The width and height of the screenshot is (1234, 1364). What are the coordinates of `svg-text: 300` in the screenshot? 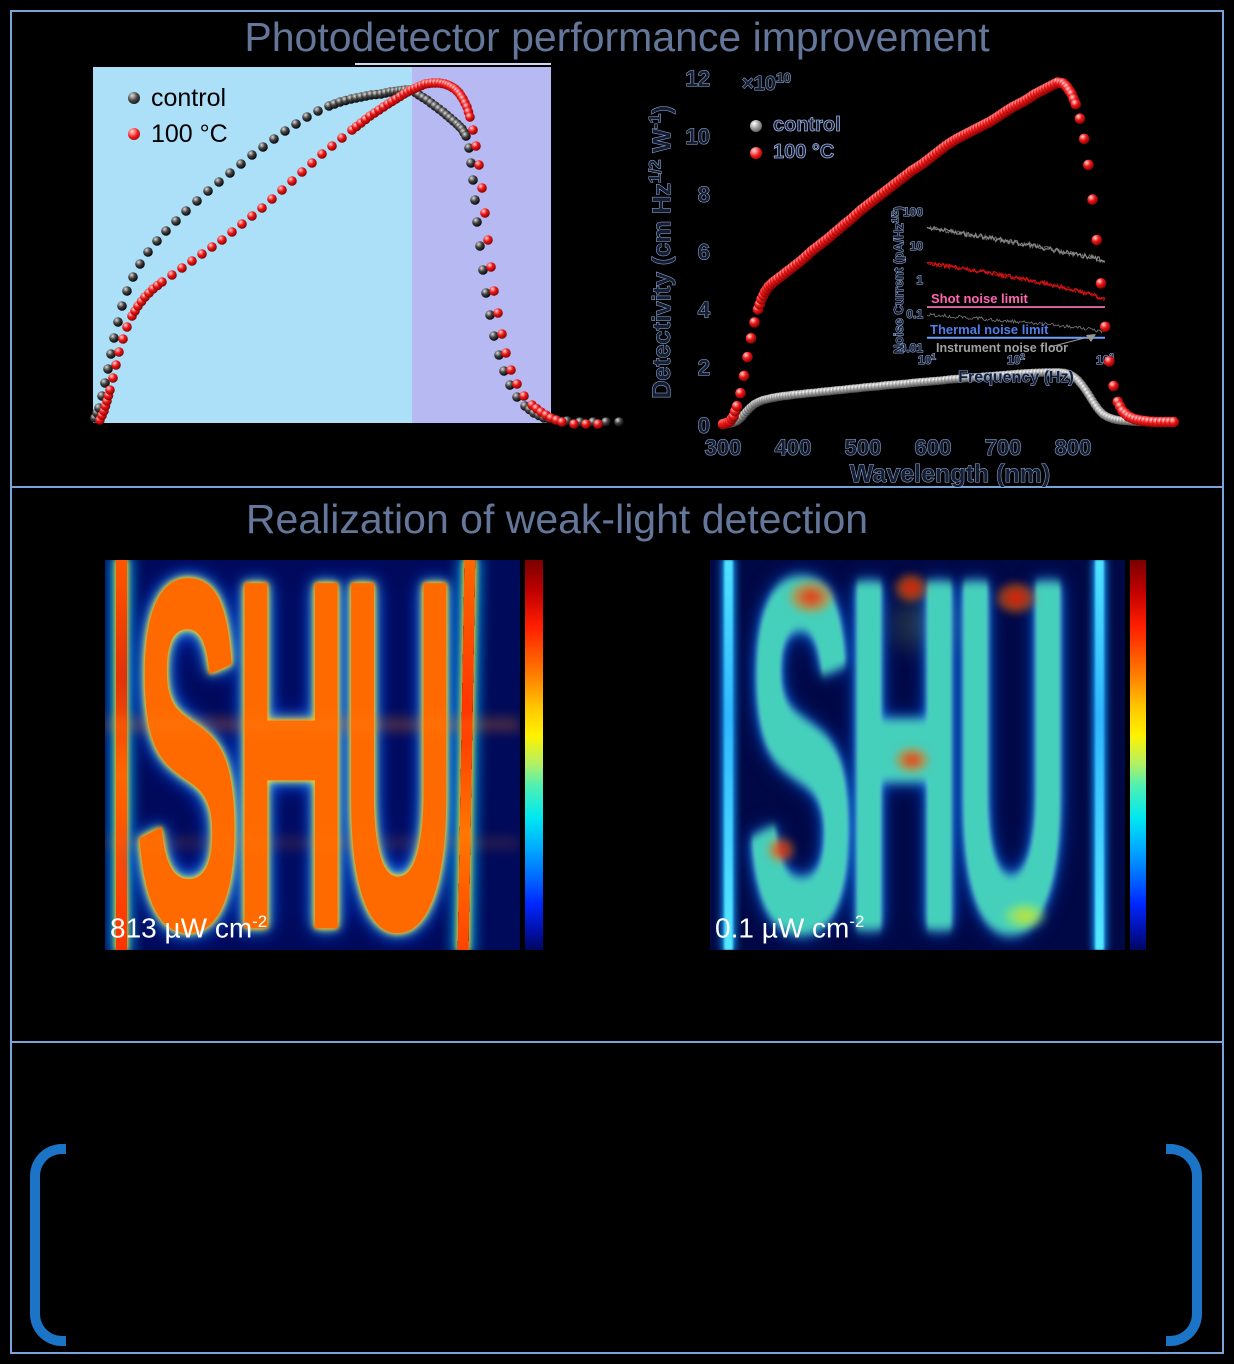 It's located at (723, 447).